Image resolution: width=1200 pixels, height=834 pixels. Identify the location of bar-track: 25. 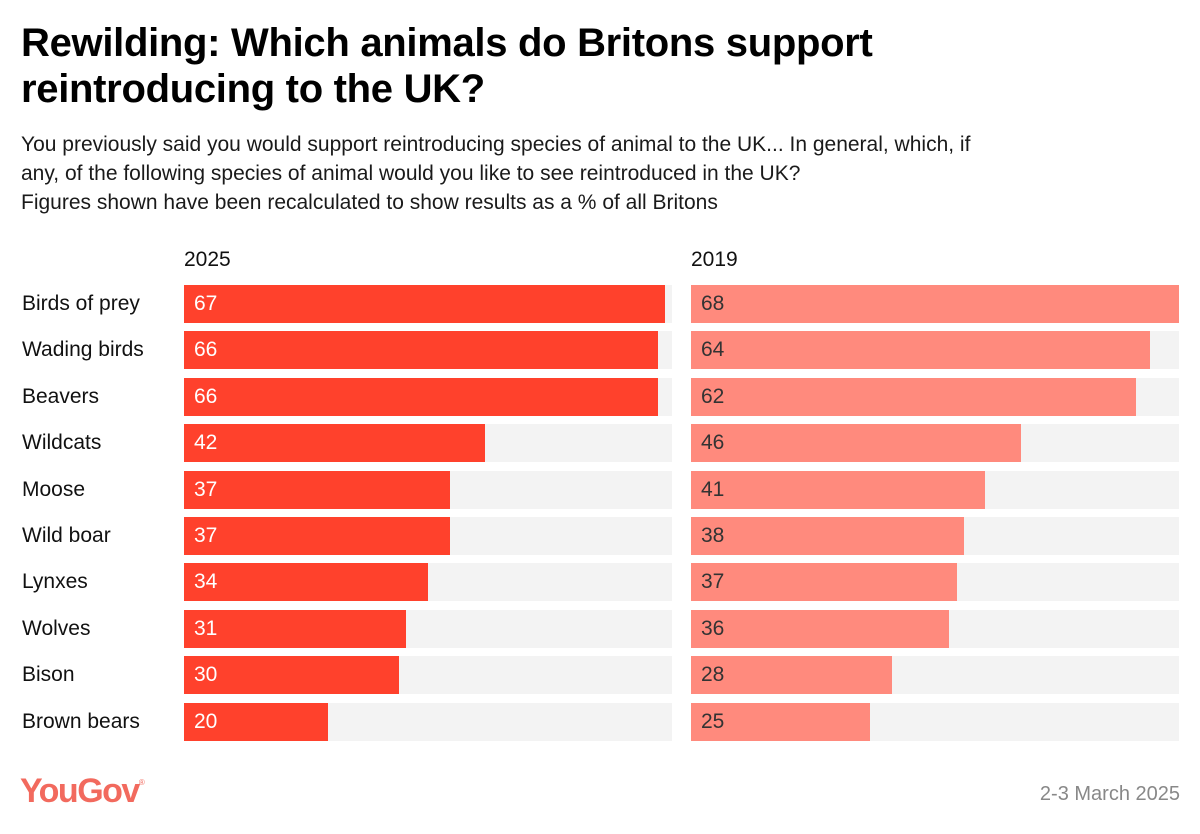
(935, 722).